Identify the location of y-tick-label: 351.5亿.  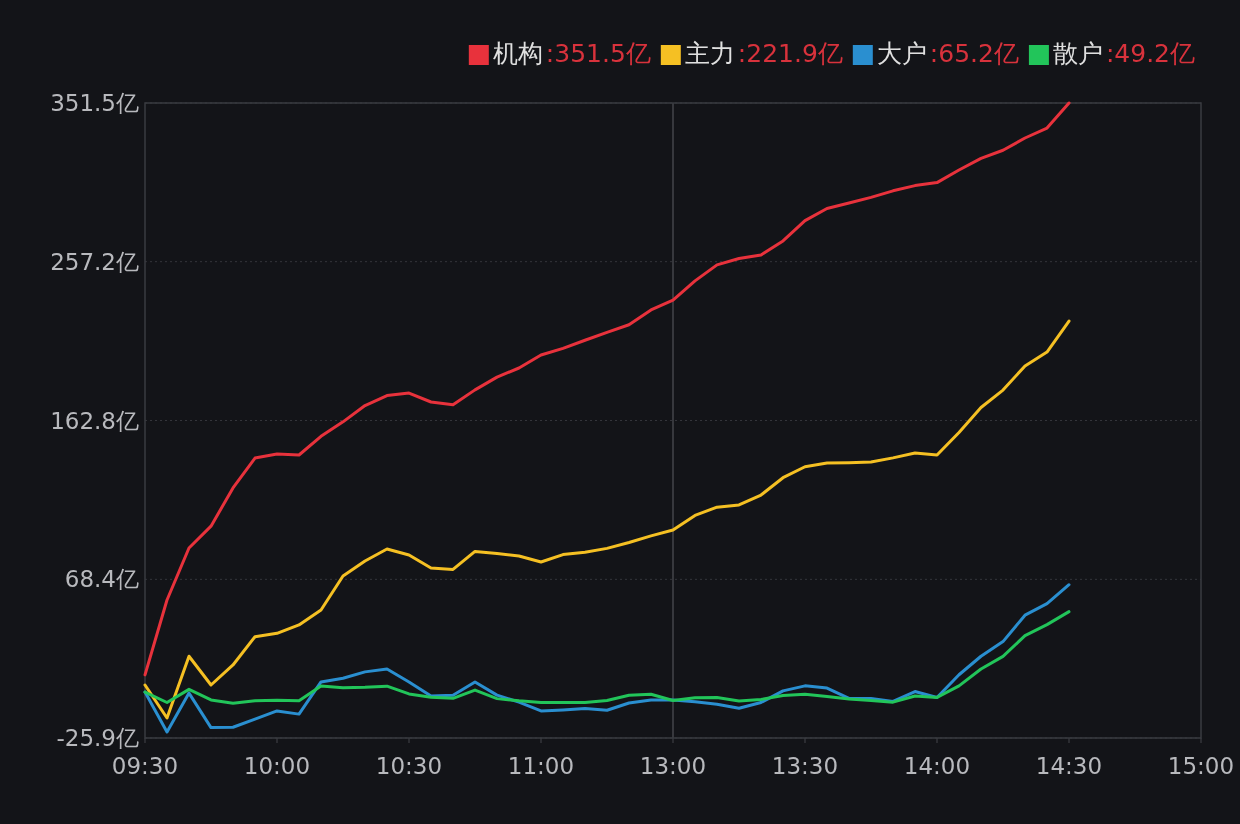
(94, 103).